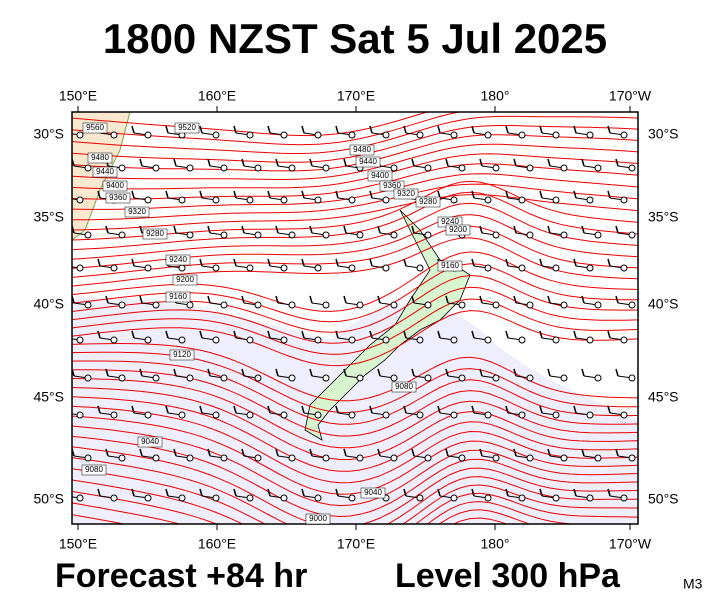 The image size is (711, 600). Describe the element at coordinates (428, 201) in the screenshot. I see `contour-label: 9280` at that location.